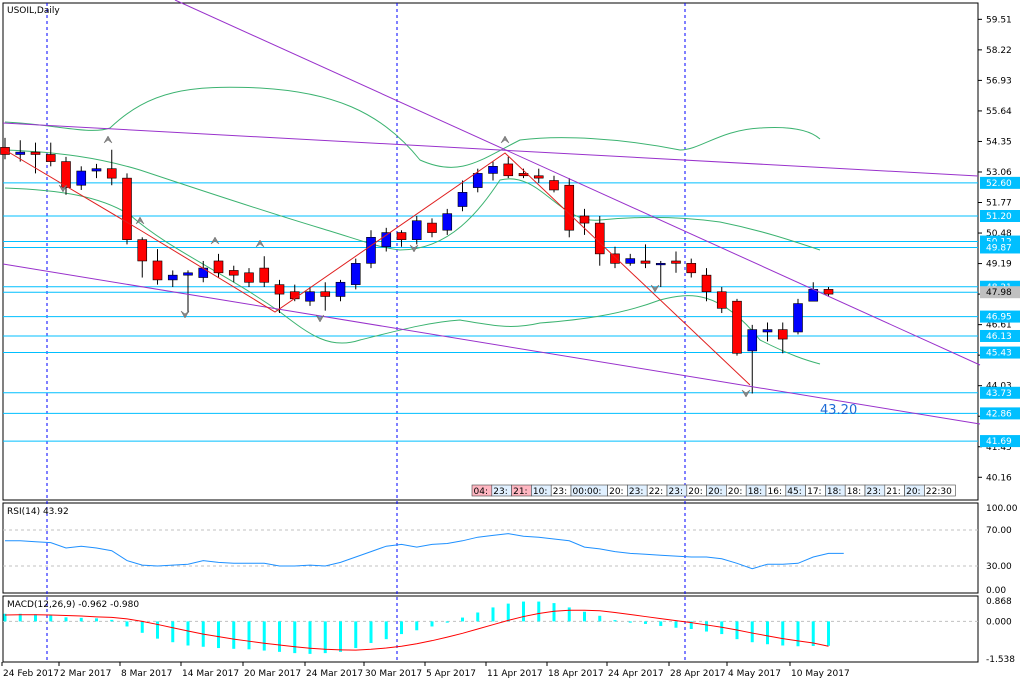 The height and width of the screenshot is (687, 1024). Describe the element at coordinates (108, 139) in the screenshot. I see `fractal-up-arrow` at that location.